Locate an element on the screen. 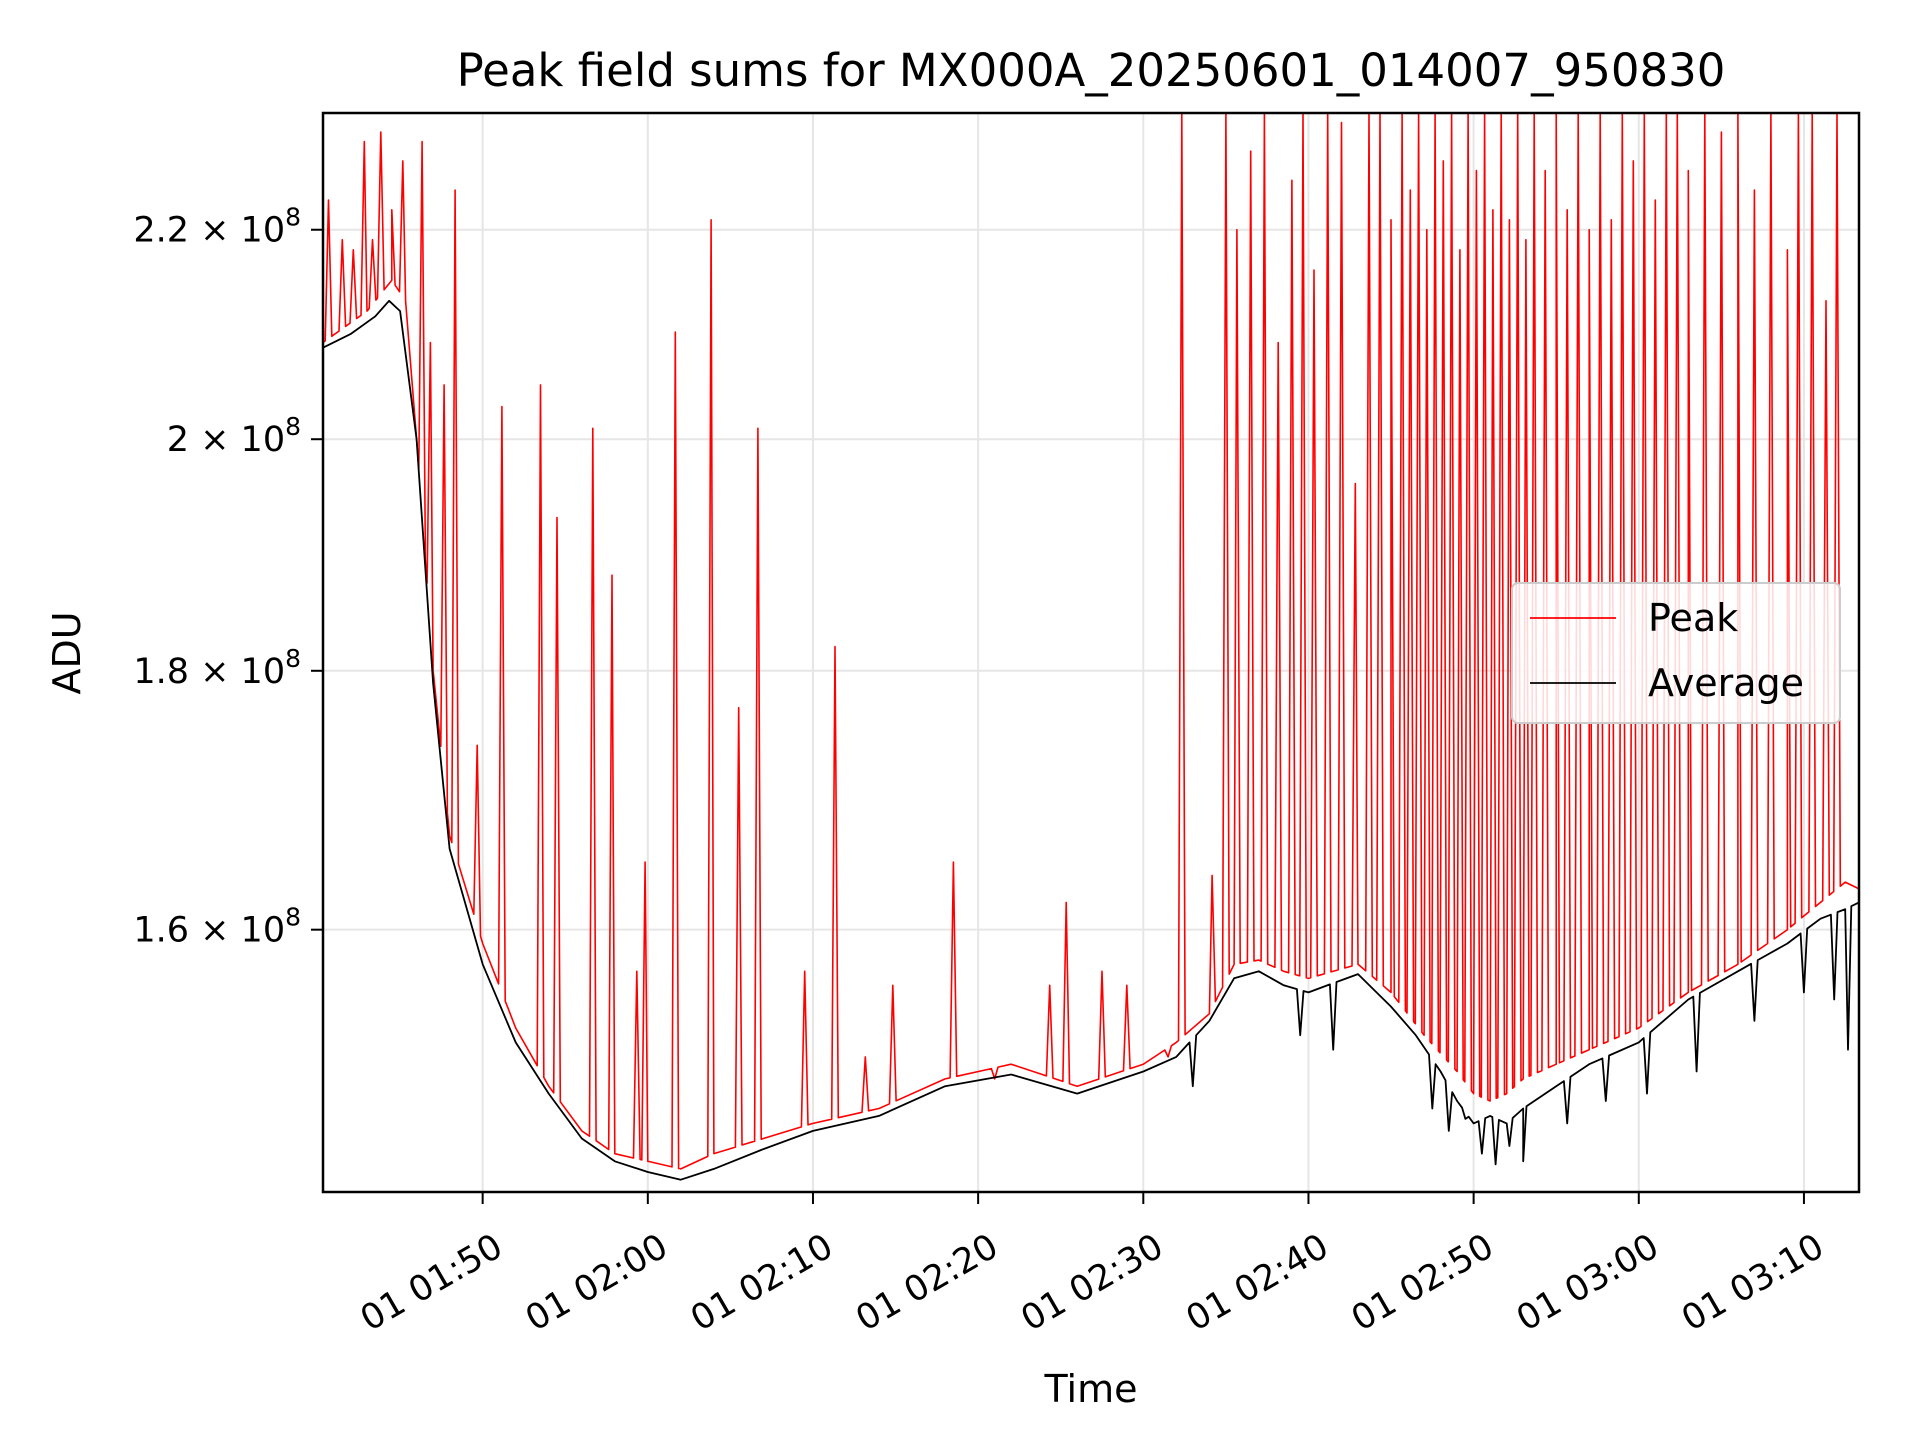 The image size is (1920, 1440). y-tick-label: 1.8 × 108 is located at coordinates (217, 668).